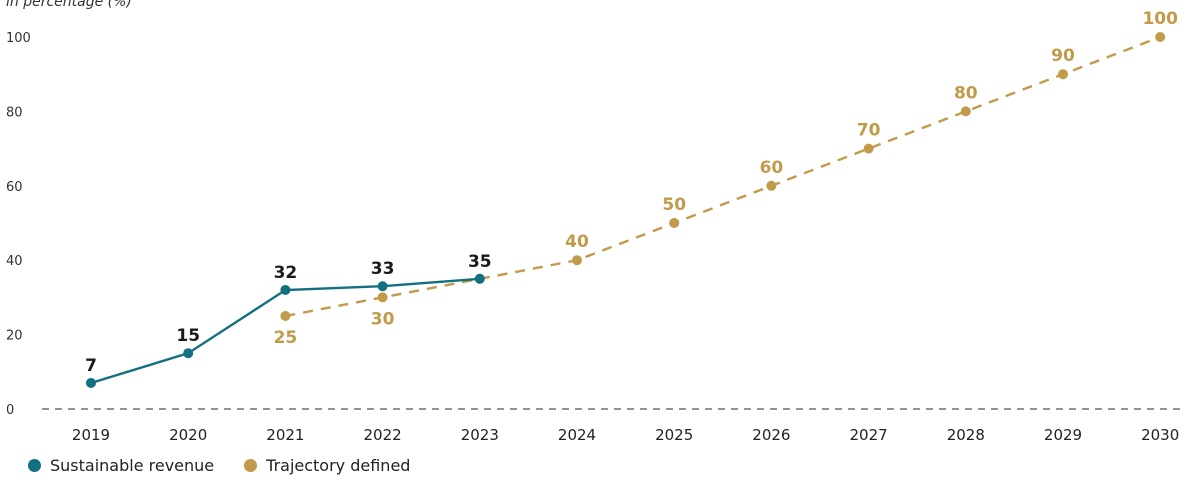  What do you see at coordinates (1063, 435) in the screenshot?
I see `x-tick-label: 2029` at bounding box center [1063, 435].